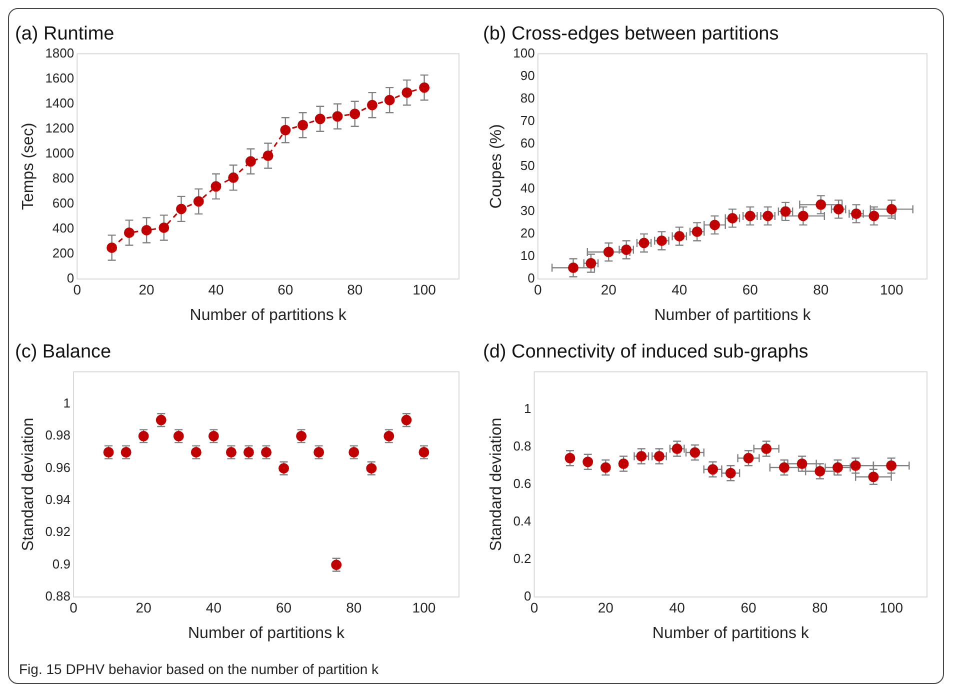 This screenshot has width=956, height=700. I want to click on y-tick-label: 0.96, so click(57, 467).